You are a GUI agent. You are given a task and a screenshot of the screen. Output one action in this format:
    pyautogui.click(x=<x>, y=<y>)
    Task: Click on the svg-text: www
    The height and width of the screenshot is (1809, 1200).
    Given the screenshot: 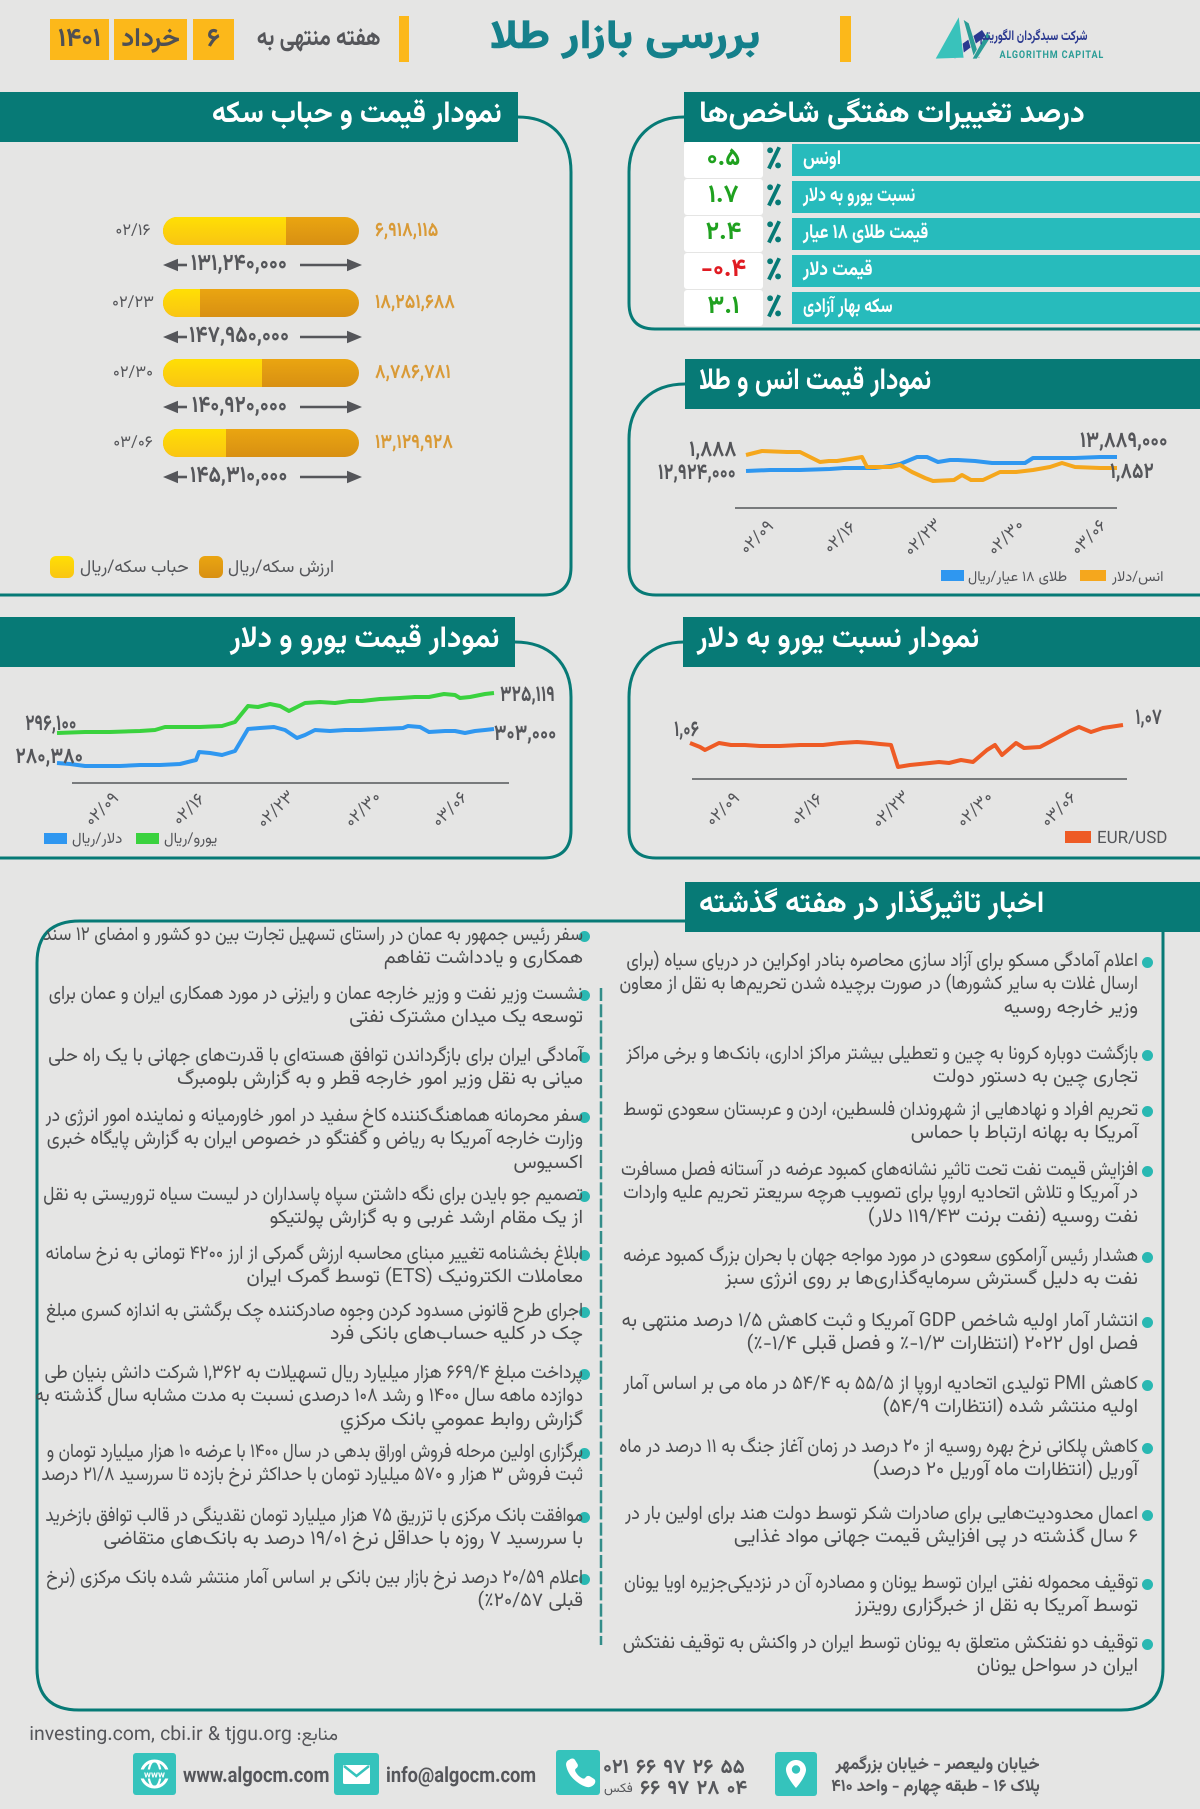 What is the action you would take?
    pyautogui.click(x=154, y=1776)
    